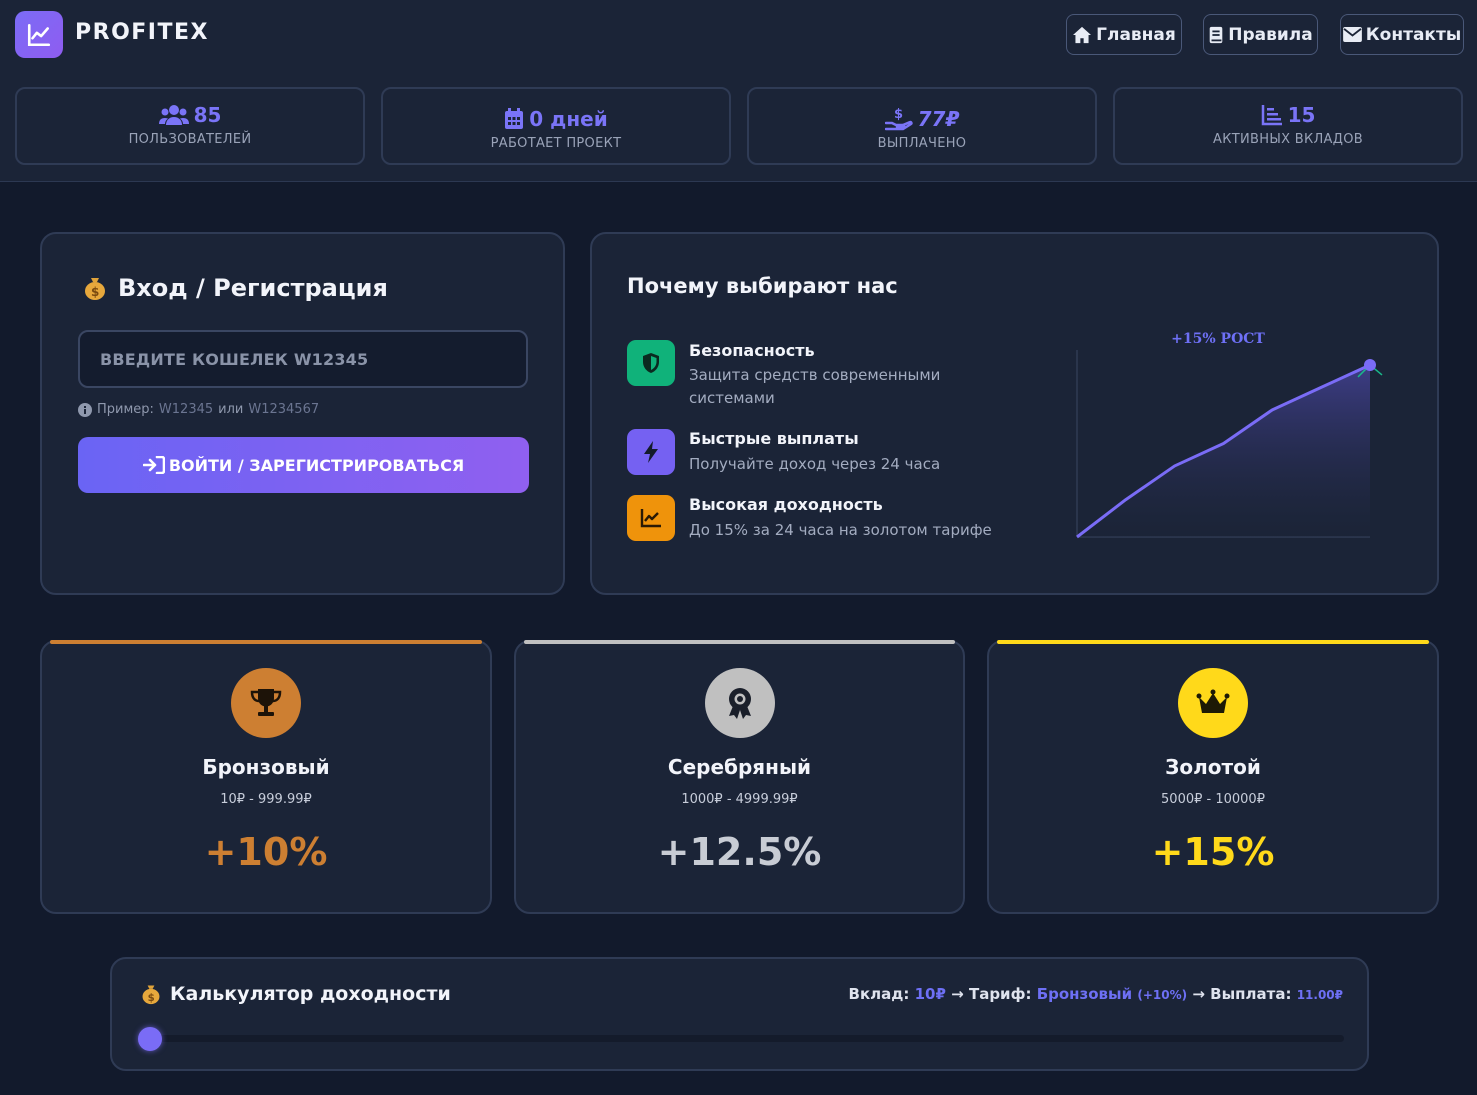  Describe the element at coordinates (1352, 34) in the screenshot. I see `envelope-icon` at that location.